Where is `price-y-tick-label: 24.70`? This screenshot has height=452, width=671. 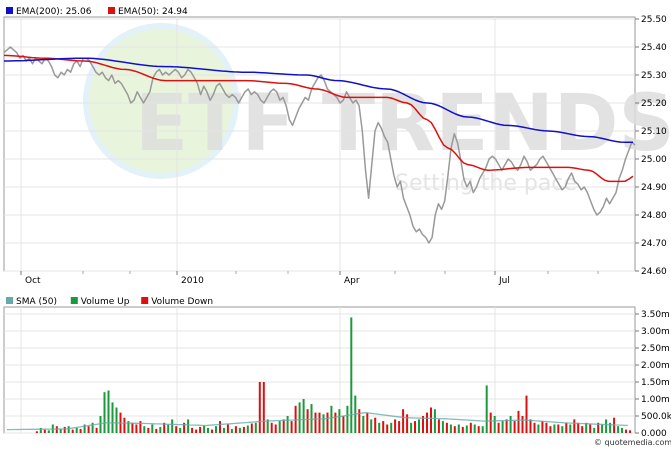 price-y-tick-label: 24.70 is located at coordinates (654, 244).